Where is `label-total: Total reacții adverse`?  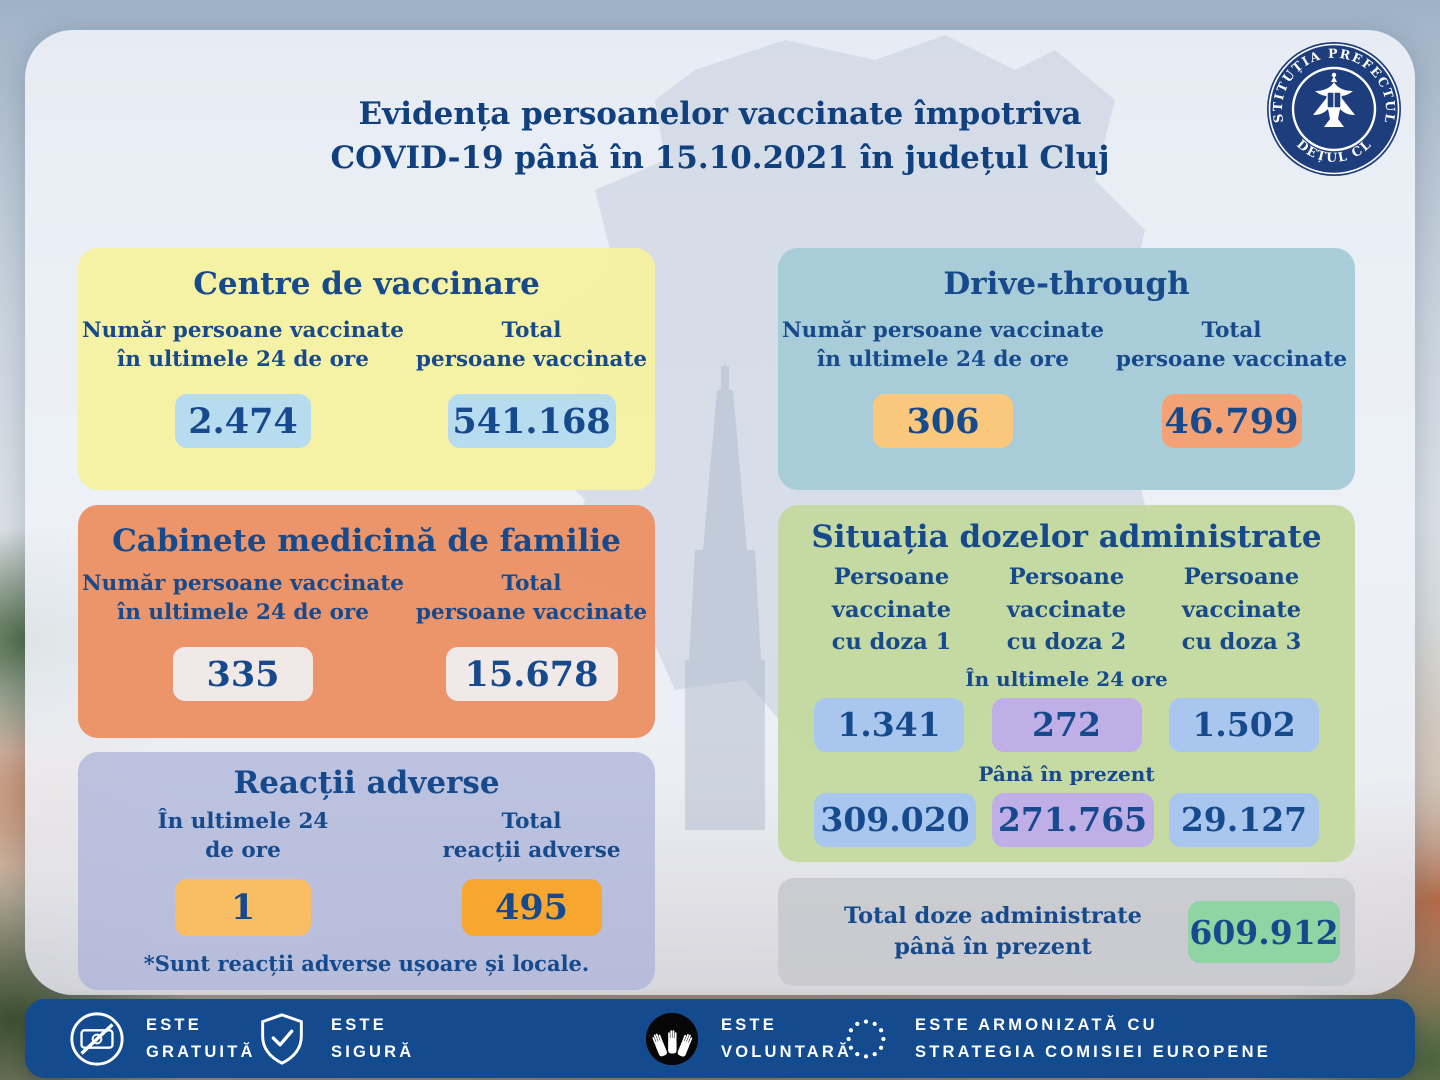 label-total: Total reacții adverse is located at coordinates (531, 836).